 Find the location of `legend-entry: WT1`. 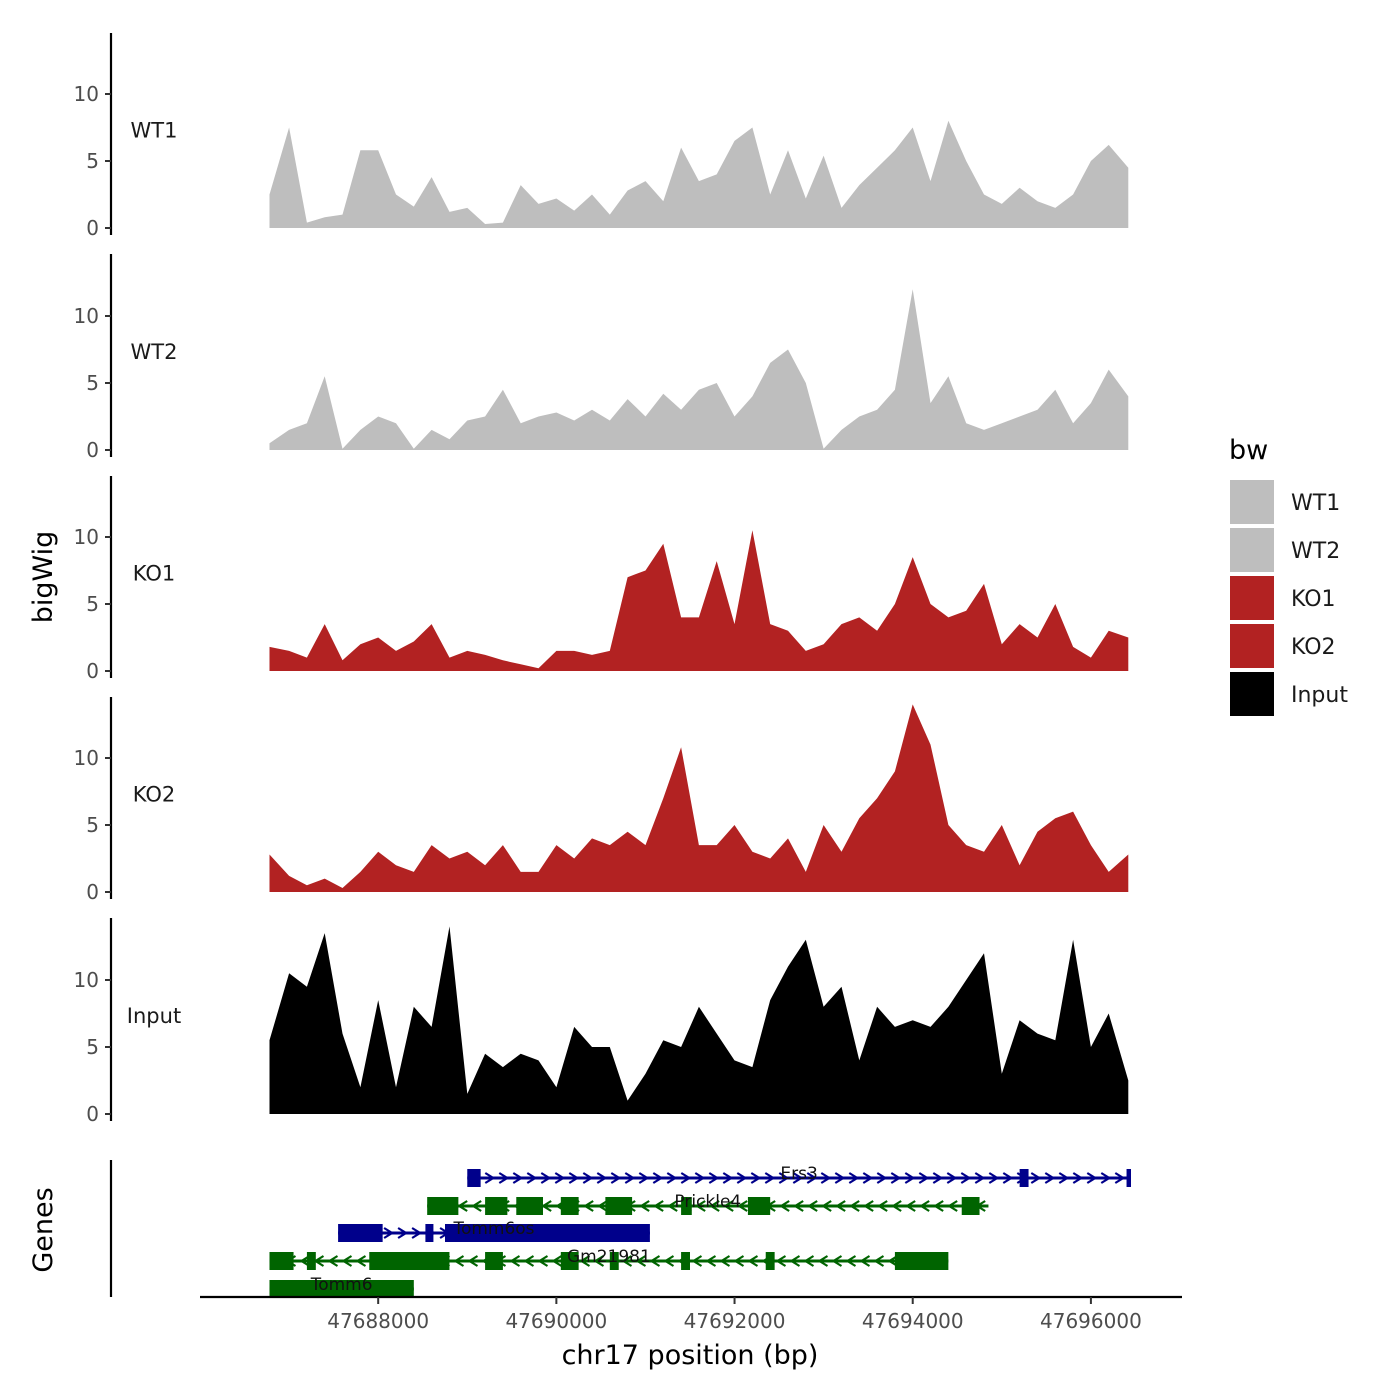

legend-entry: WT1 is located at coordinates (1285, 502).